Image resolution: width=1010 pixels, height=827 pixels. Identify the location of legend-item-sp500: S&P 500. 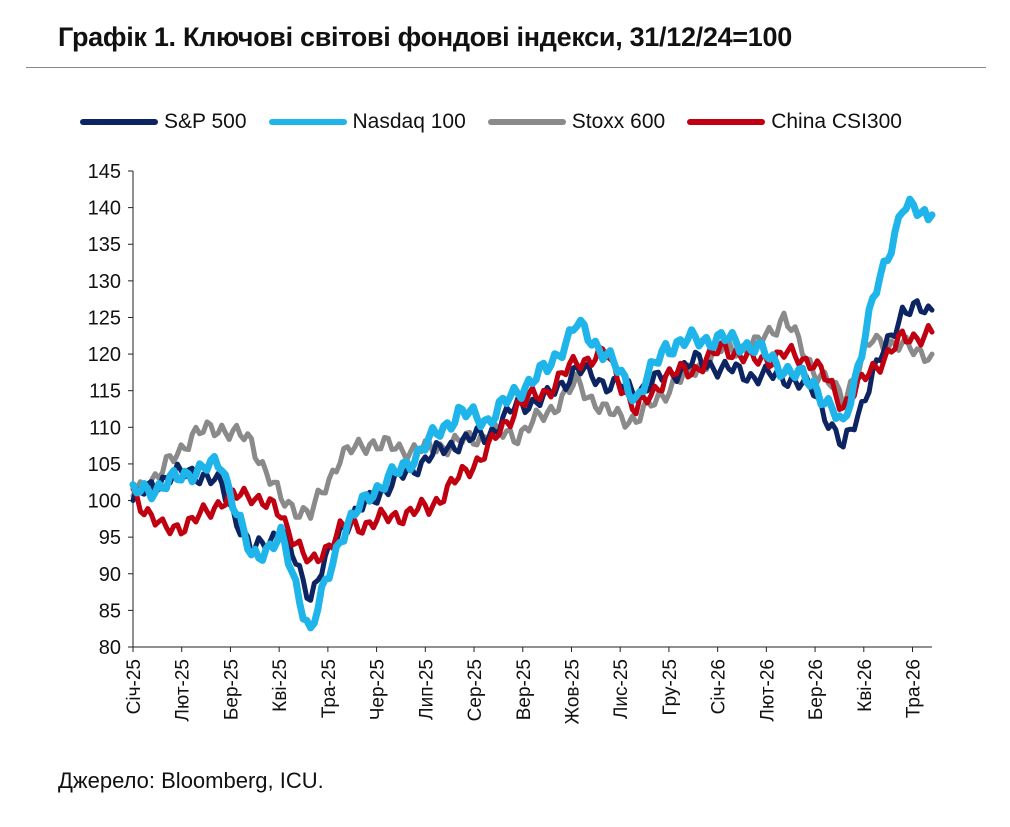
(163, 122).